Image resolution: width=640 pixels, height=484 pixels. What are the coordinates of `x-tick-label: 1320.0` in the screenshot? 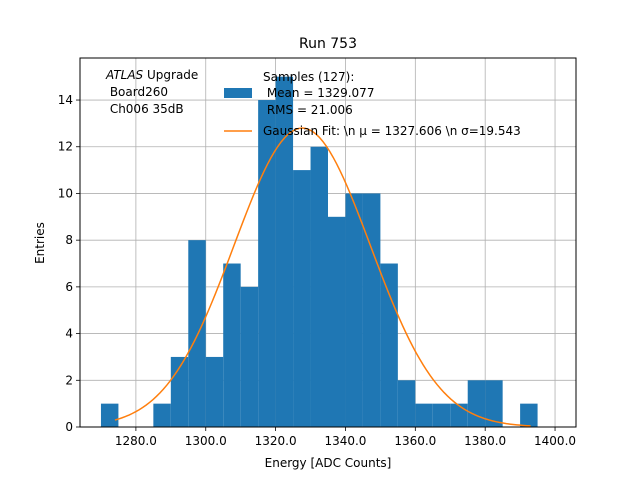 It's located at (276, 441).